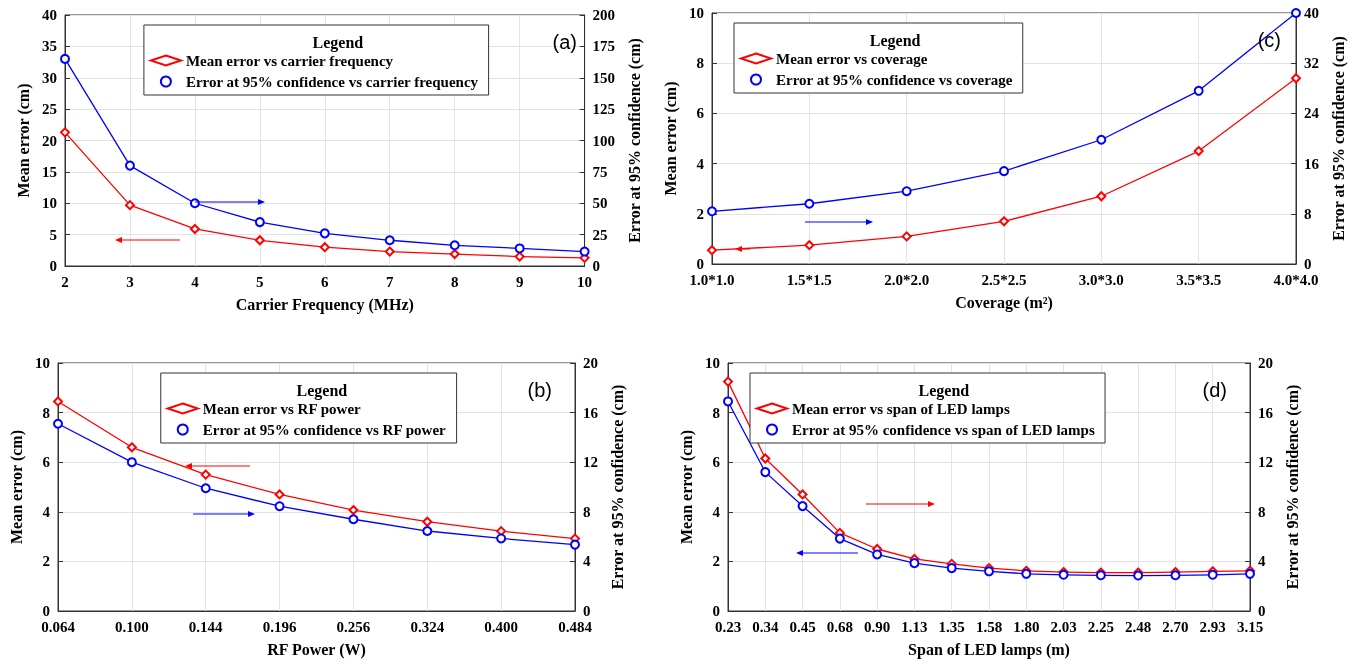  What do you see at coordinates (332, 81) in the screenshot?
I see `legend-label: Error at 95% confidence vs carrier frequency` at bounding box center [332, 81].